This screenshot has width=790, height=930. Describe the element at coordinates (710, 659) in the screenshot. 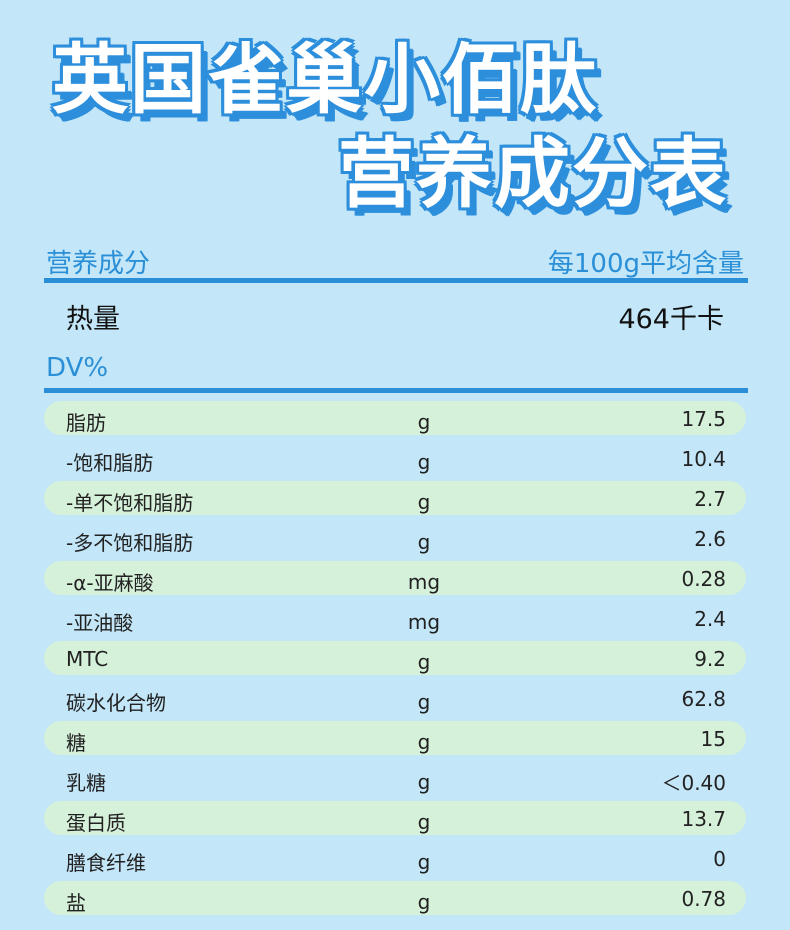

I see `nutrient-value: 9.2` at that location.